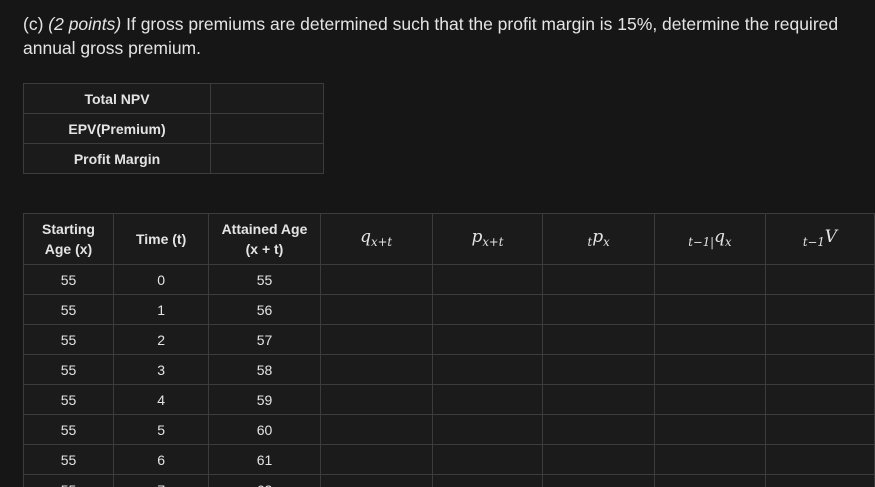 The height and width of the screenshot is (487, 875). Describe the element at coordinates (606, 241) in the screenshot. I see `tpx-subscript: x` at that location.